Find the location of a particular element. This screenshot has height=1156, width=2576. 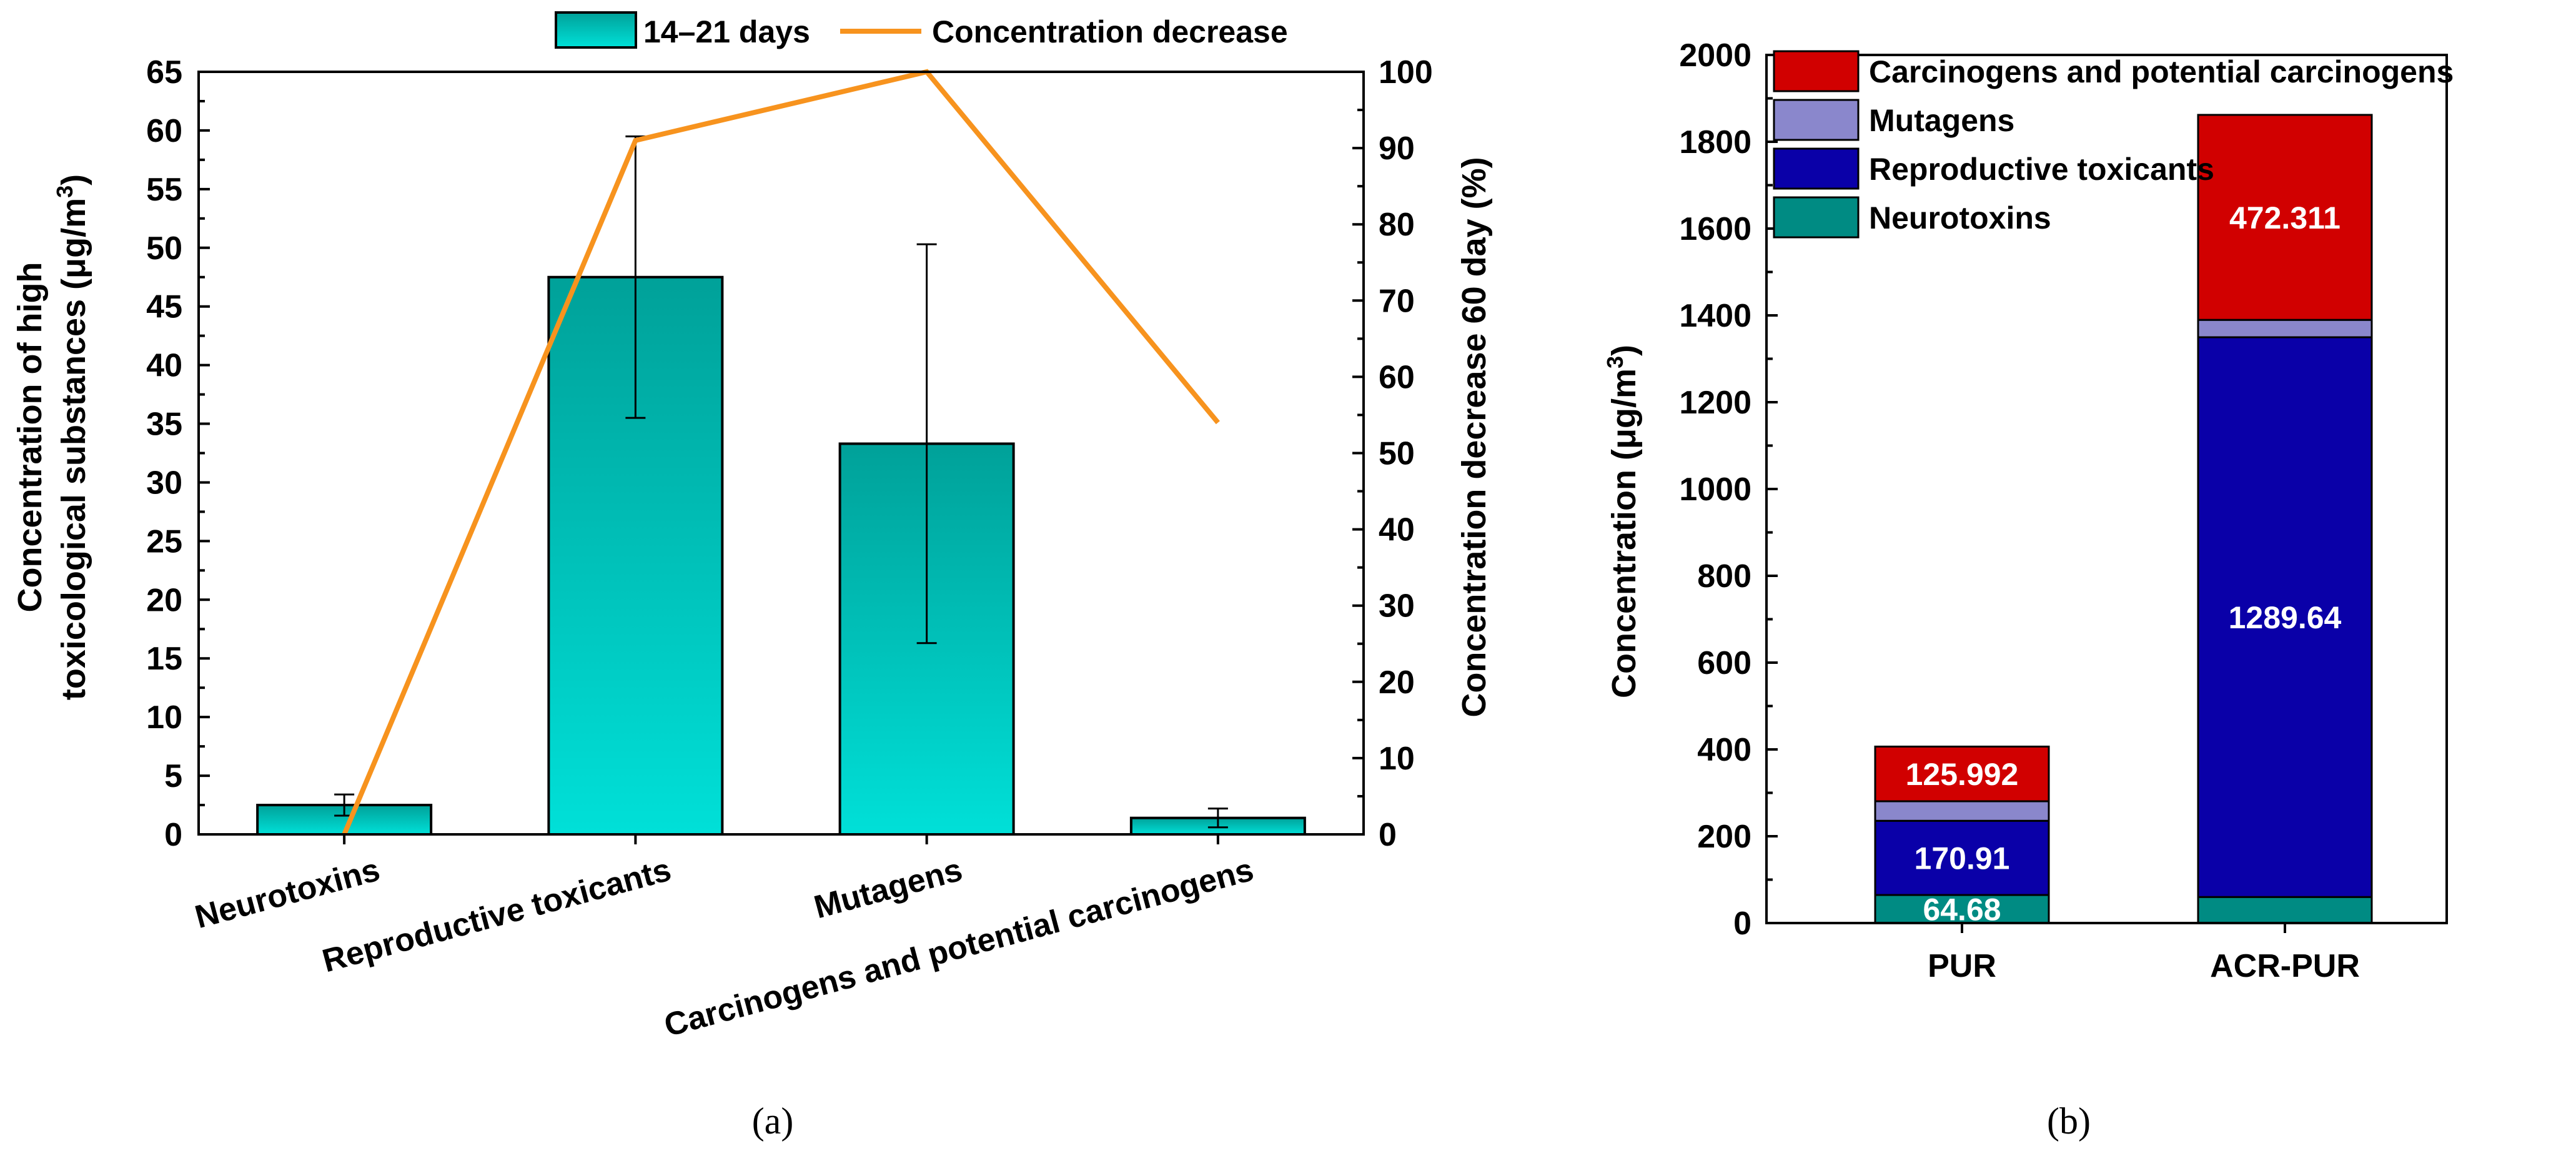

segment-acr-pur-reproductive-toxicants is located at coordinates (2285, 617).